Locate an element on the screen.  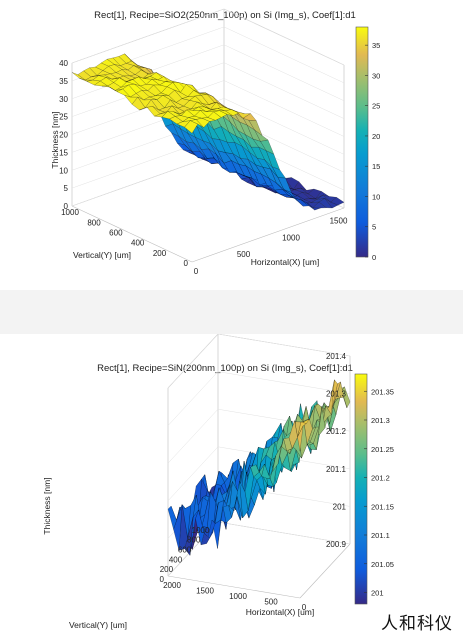
z-tick-label: 201.4 is located at coordinates (336, 356).